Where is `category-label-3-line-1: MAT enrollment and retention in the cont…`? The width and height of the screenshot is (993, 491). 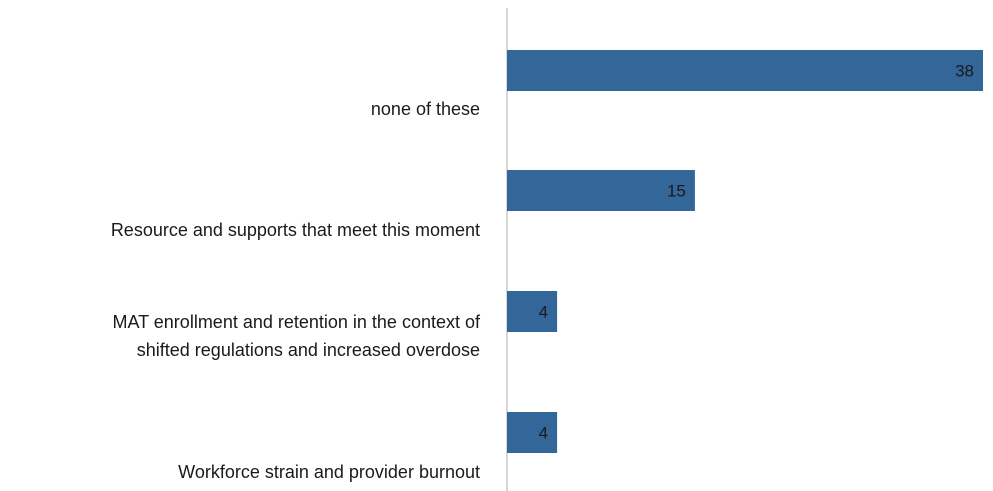
category-label-3-line-1: MAT enrollment and retention in the cont… is located at coordinates (296, 322).